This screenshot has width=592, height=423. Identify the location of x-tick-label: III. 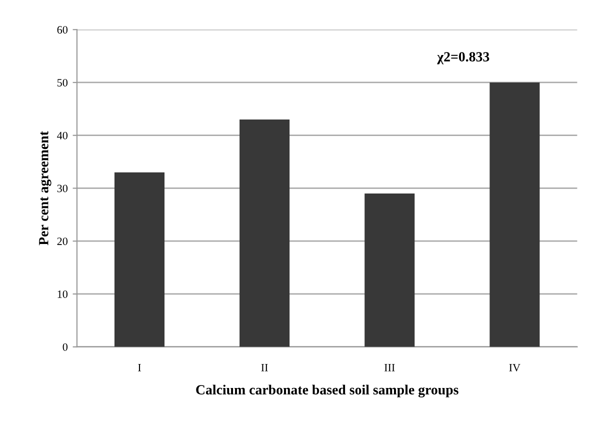
(389, 368).